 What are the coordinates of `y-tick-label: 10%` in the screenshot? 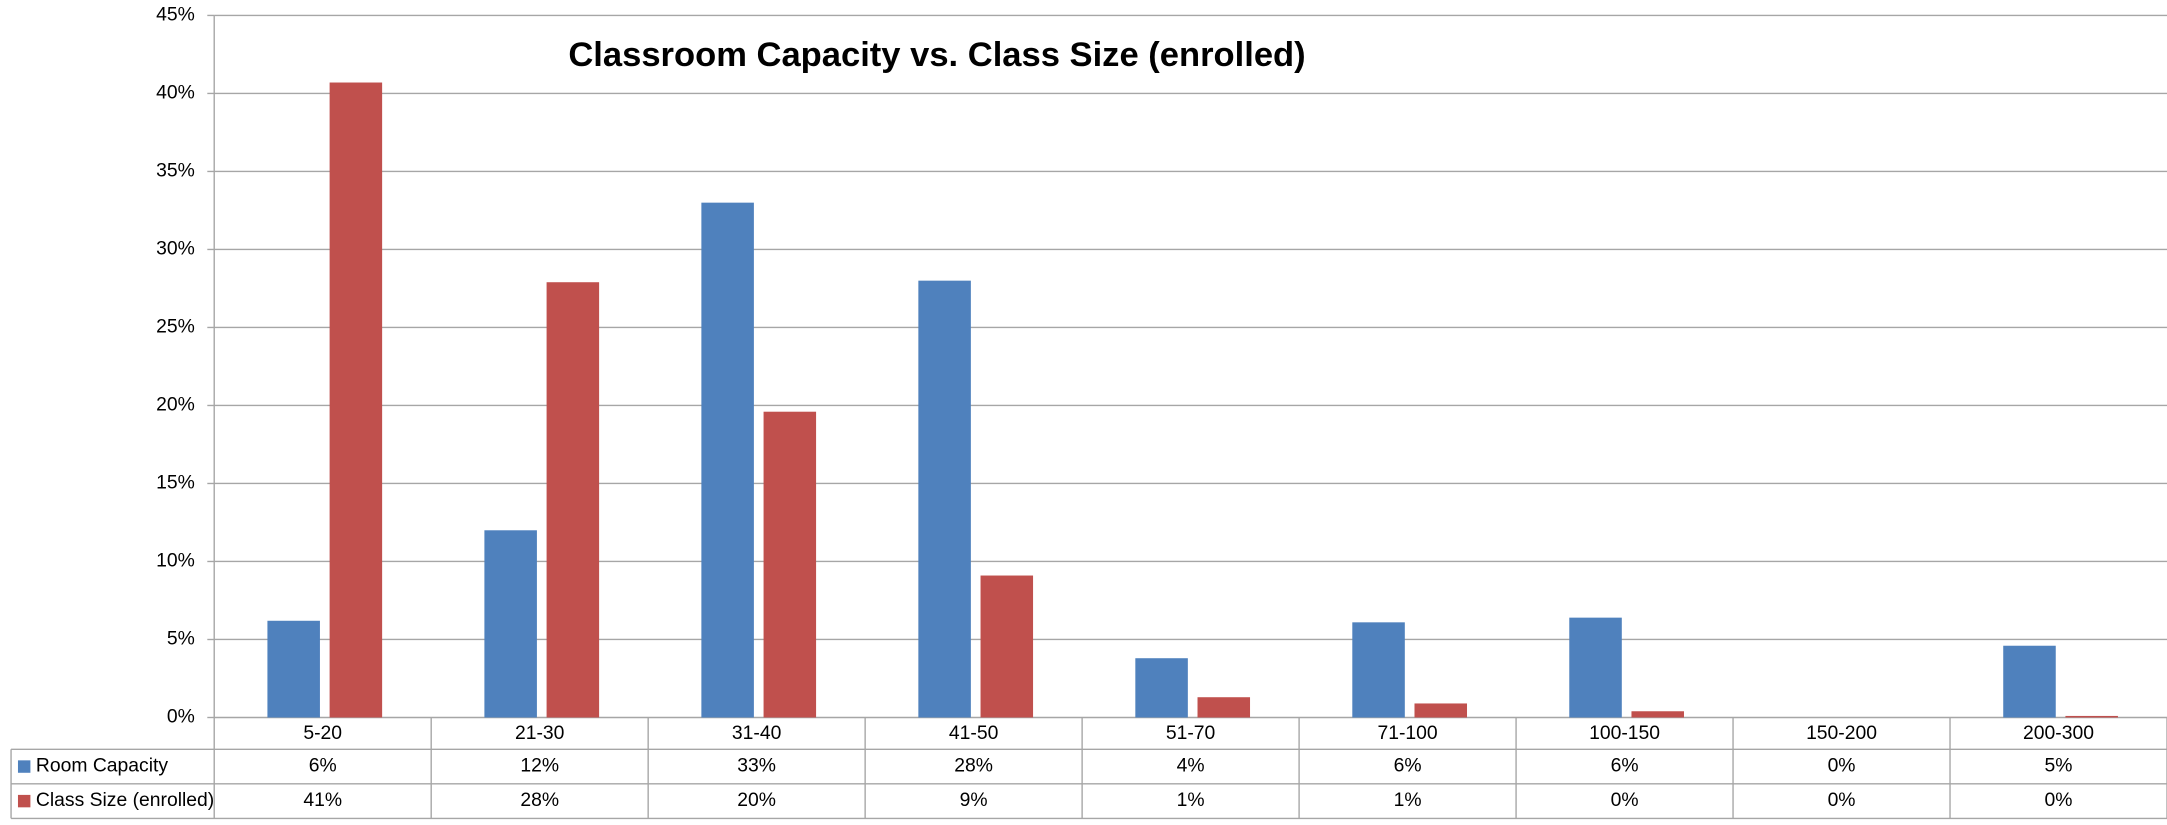 It's located at (175, 561).